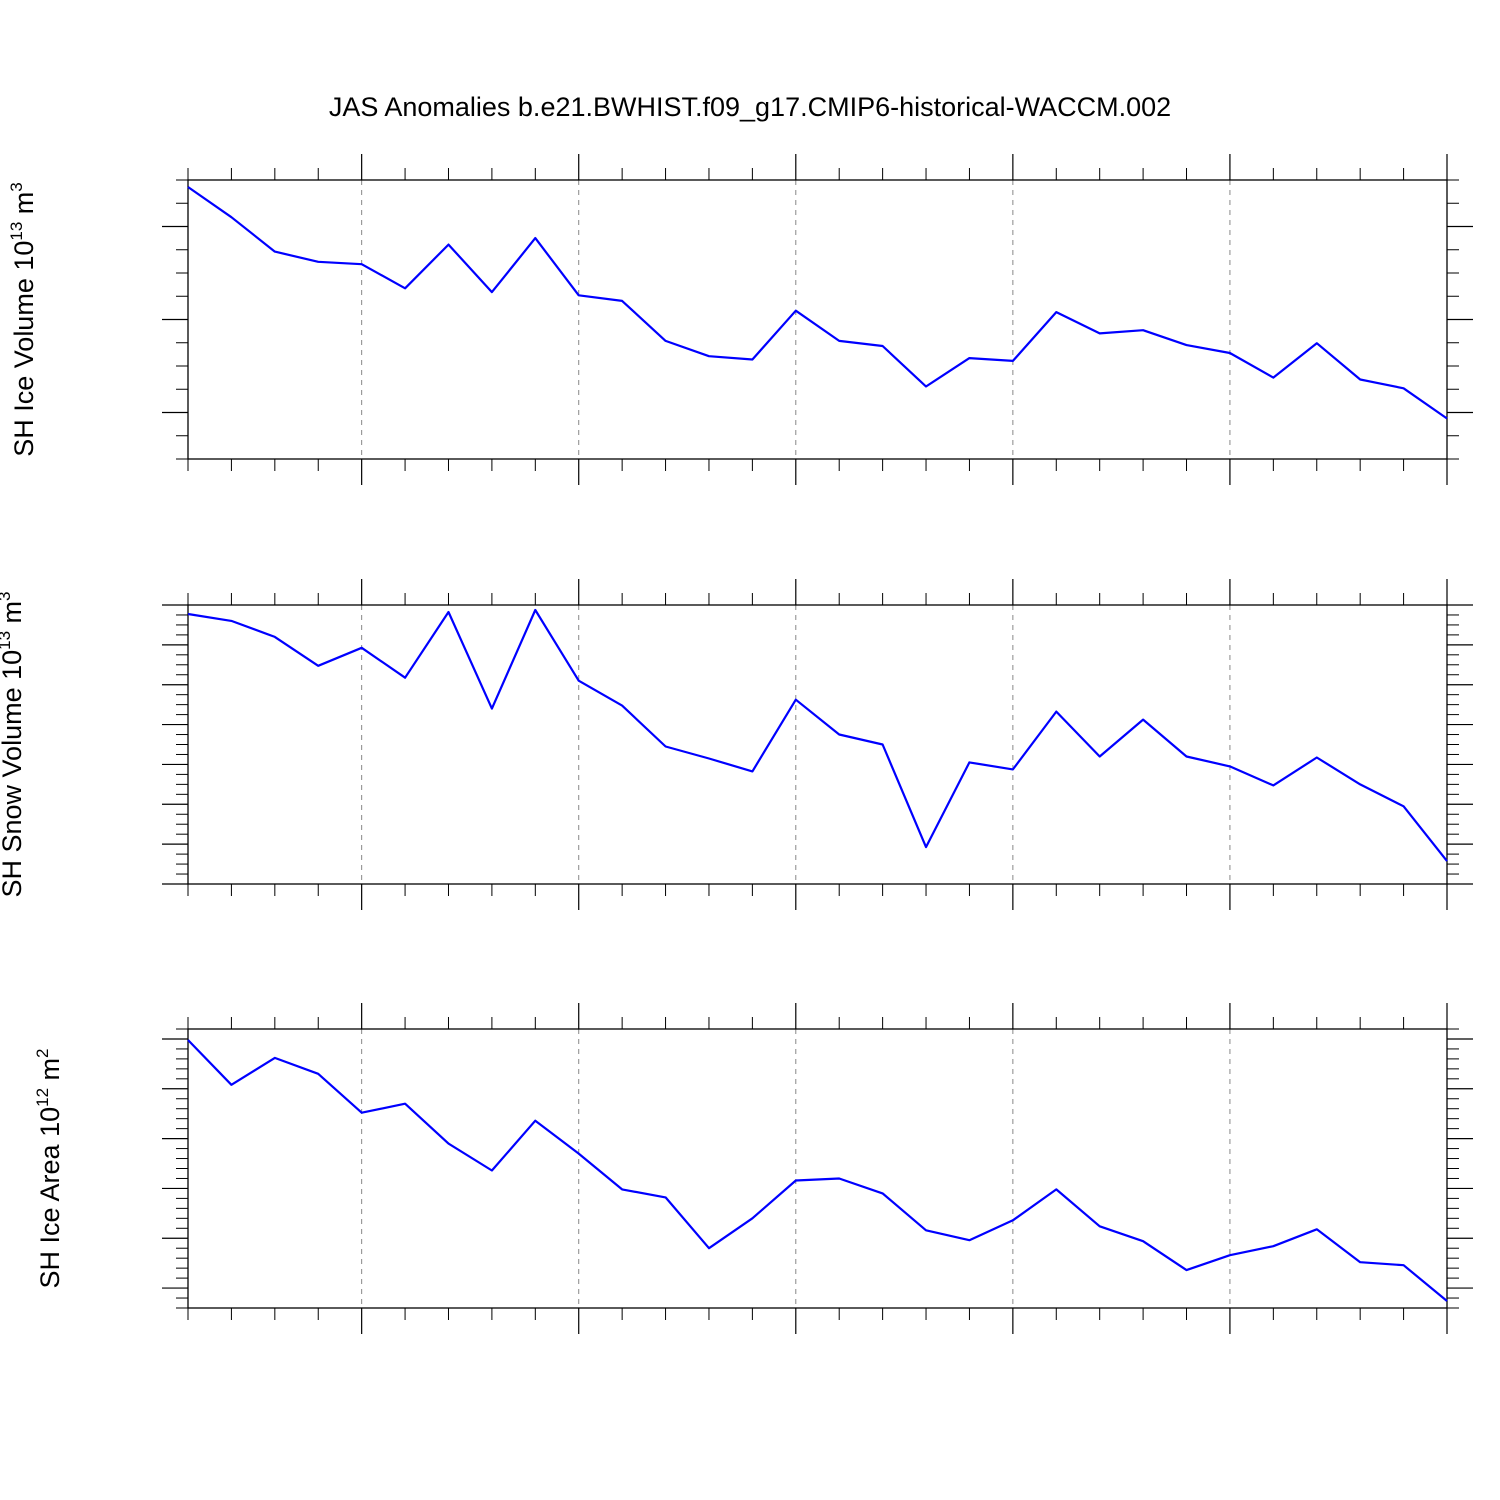  What do you see at coordinates (50, 1198) in the screenshot?
I see `y-axis-label-part: SH Ice Area 10` at bounding box center [50, 1198].